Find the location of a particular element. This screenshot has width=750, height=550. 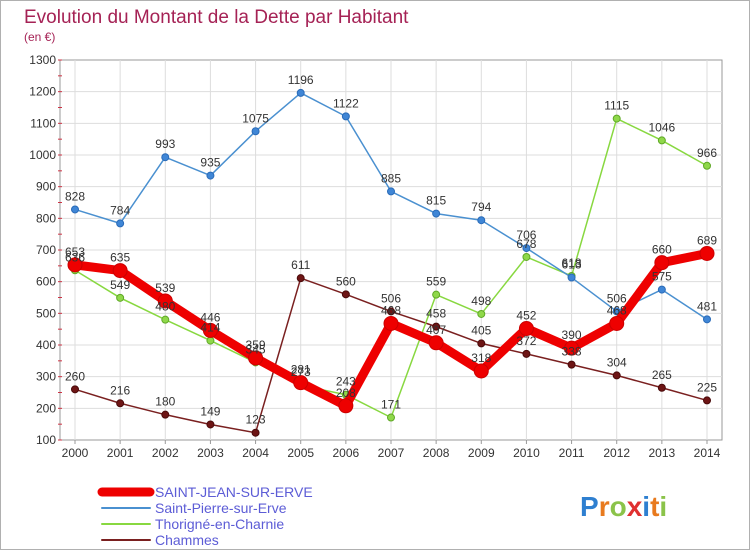

series-0-data-label: 390 is located at coordinates (572, 335).